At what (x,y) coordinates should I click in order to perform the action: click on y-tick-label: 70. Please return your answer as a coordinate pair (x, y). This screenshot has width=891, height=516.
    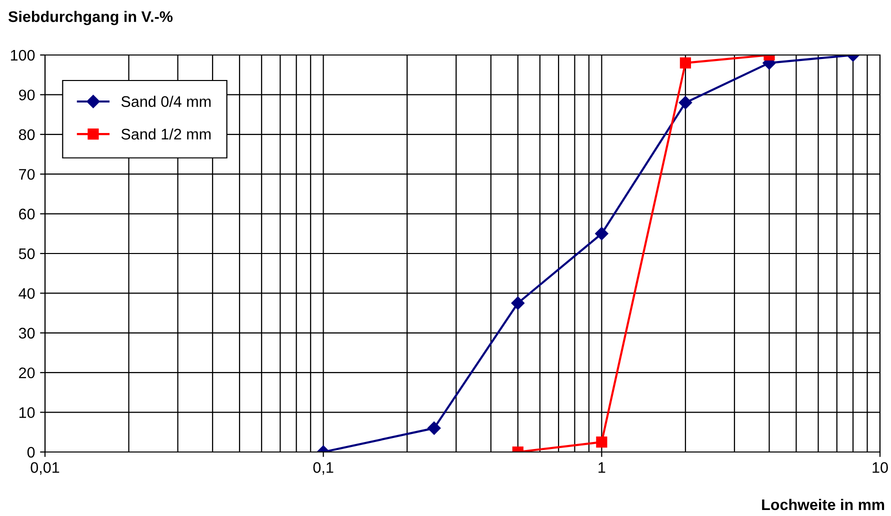
    Looking at the image, I should click on (27, 174).